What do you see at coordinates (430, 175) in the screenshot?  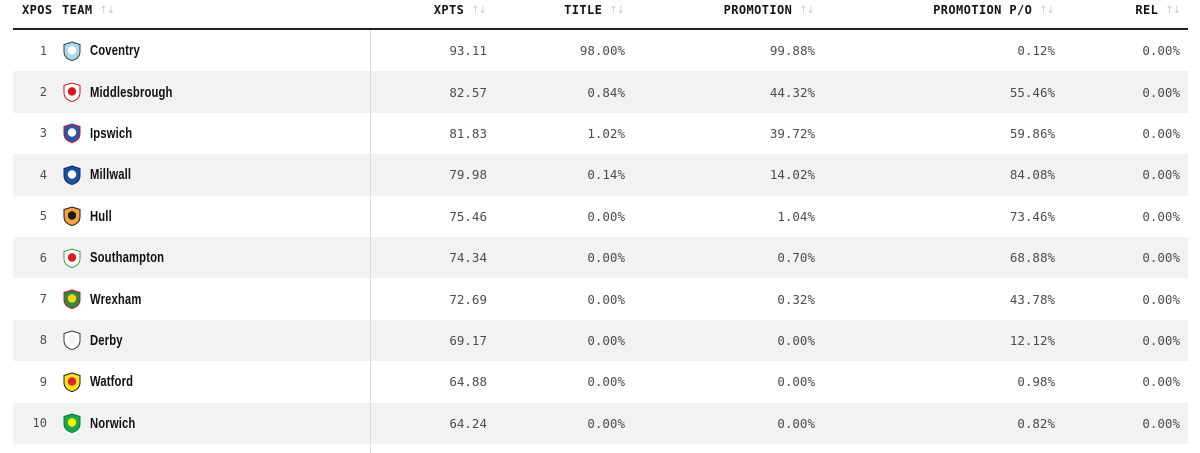 I see `xpts-cell: 79.98` at bounding box center [430, 175].